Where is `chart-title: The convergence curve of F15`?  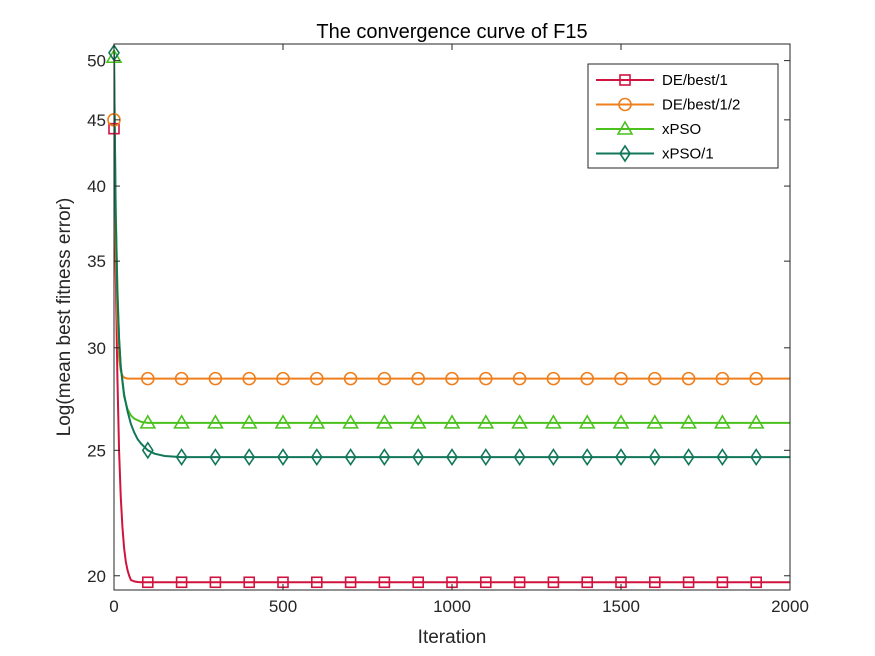
chart-title: The convergence curve of F15 is located at coordinates (451, 32).